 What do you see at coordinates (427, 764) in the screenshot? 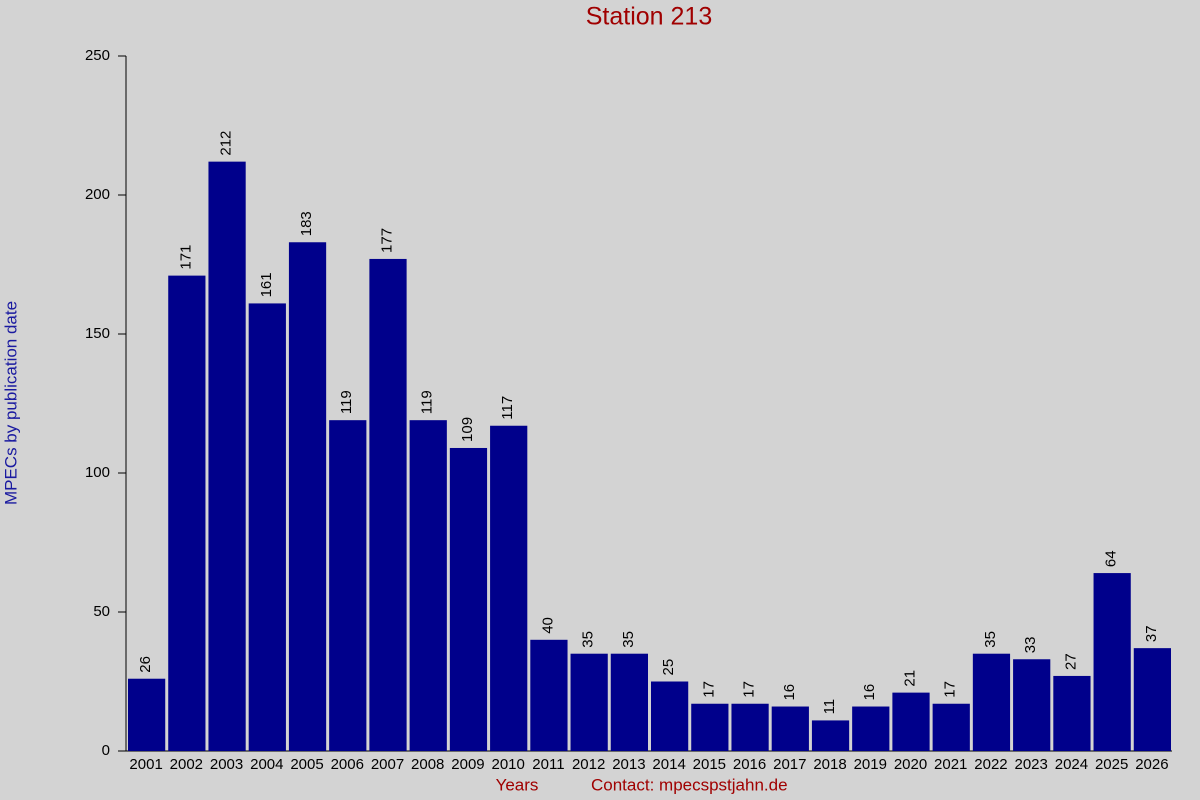
I see `x-tick-label: 2008` at bounding box center [427, 764].